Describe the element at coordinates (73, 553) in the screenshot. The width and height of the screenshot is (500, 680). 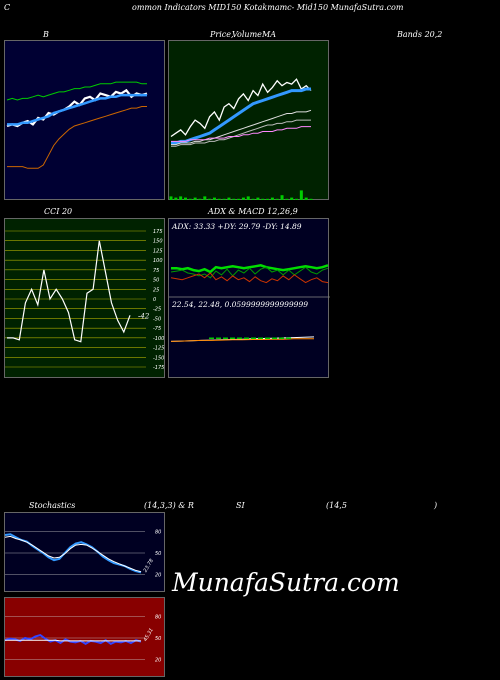
I see `stoch-line-%K` at that location.